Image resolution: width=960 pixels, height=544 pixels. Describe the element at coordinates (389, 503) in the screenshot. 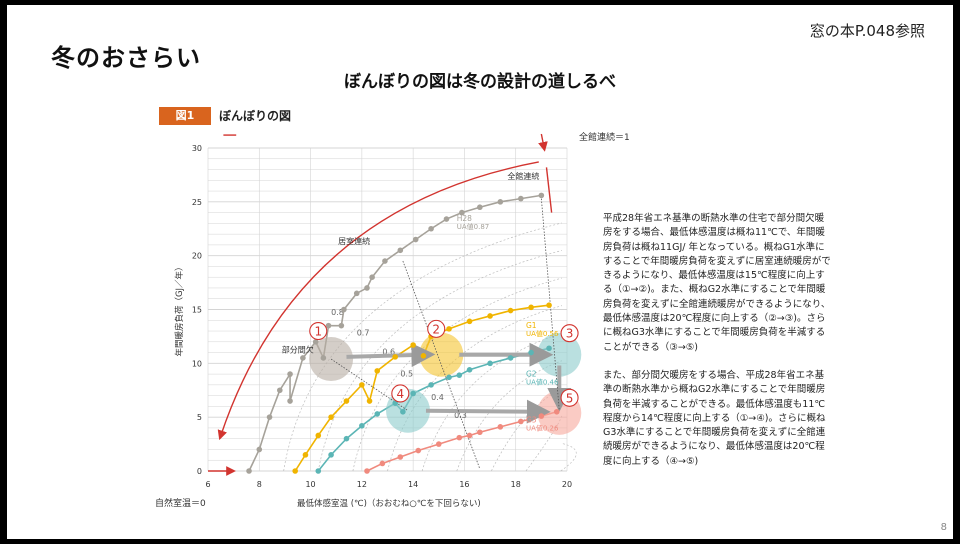

I see `x-axis-label: 最低体感室温 (℃)（おおむね○℃を下回らない)` at that location.